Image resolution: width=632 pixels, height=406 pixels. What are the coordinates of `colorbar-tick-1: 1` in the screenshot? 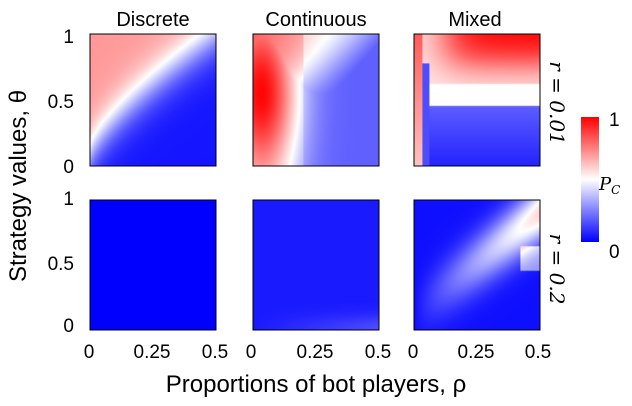 It's located at (614, 120).